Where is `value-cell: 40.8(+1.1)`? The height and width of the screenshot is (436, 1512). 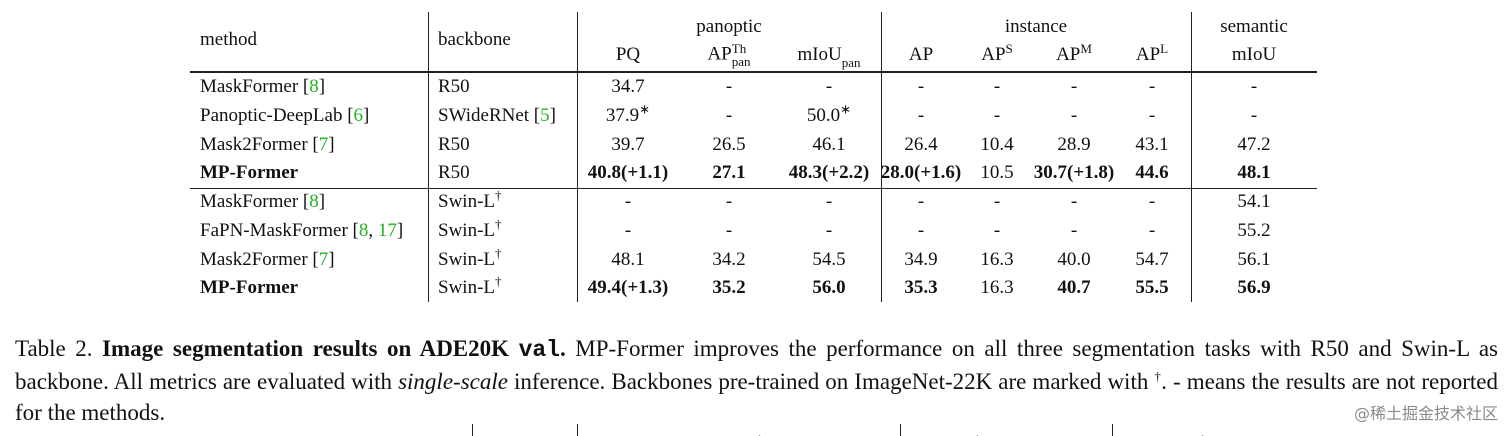
value-cell: 40.8(+1.1) is located at coordinates (628, 173).